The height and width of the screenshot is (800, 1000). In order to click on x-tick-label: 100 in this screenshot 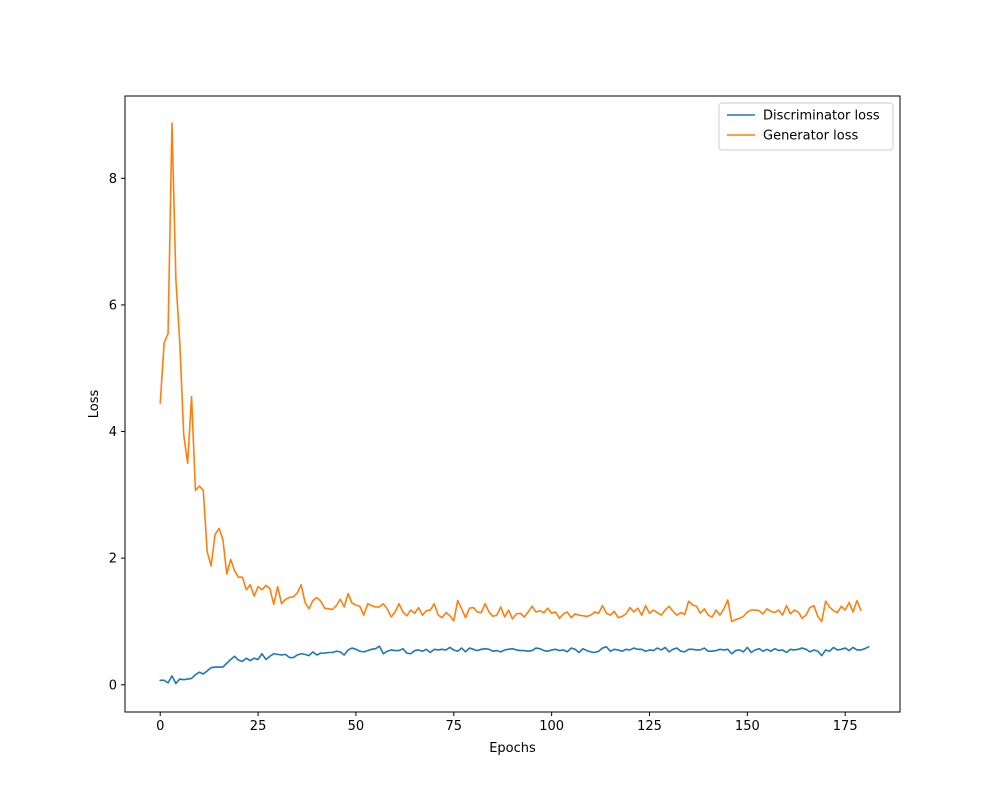, I will do `click(551, 726)`.